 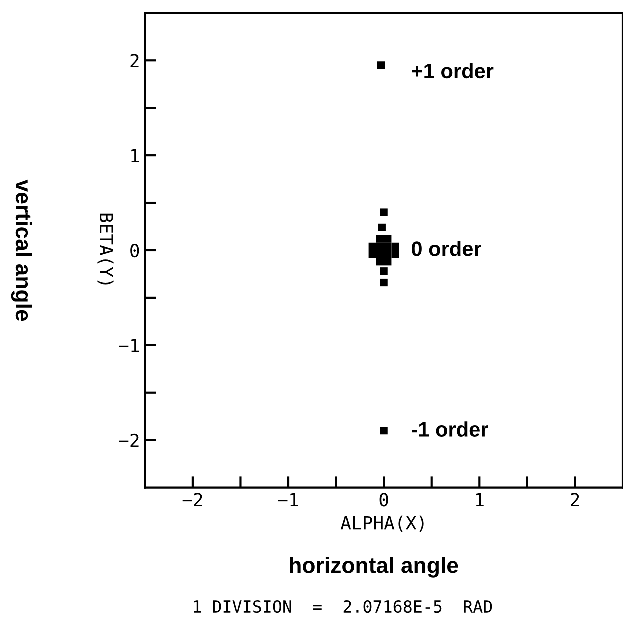 I want to click on y-tick-label: −2, so click(x=129, y=441).